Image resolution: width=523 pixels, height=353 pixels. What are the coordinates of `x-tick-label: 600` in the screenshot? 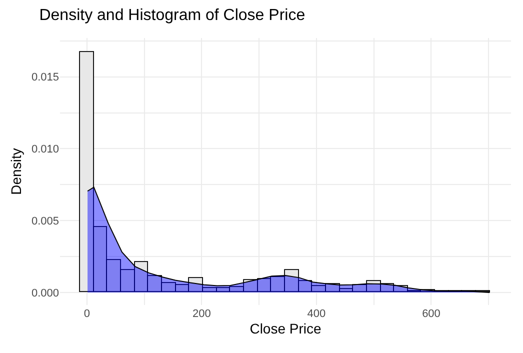 It's located at (431, 314).